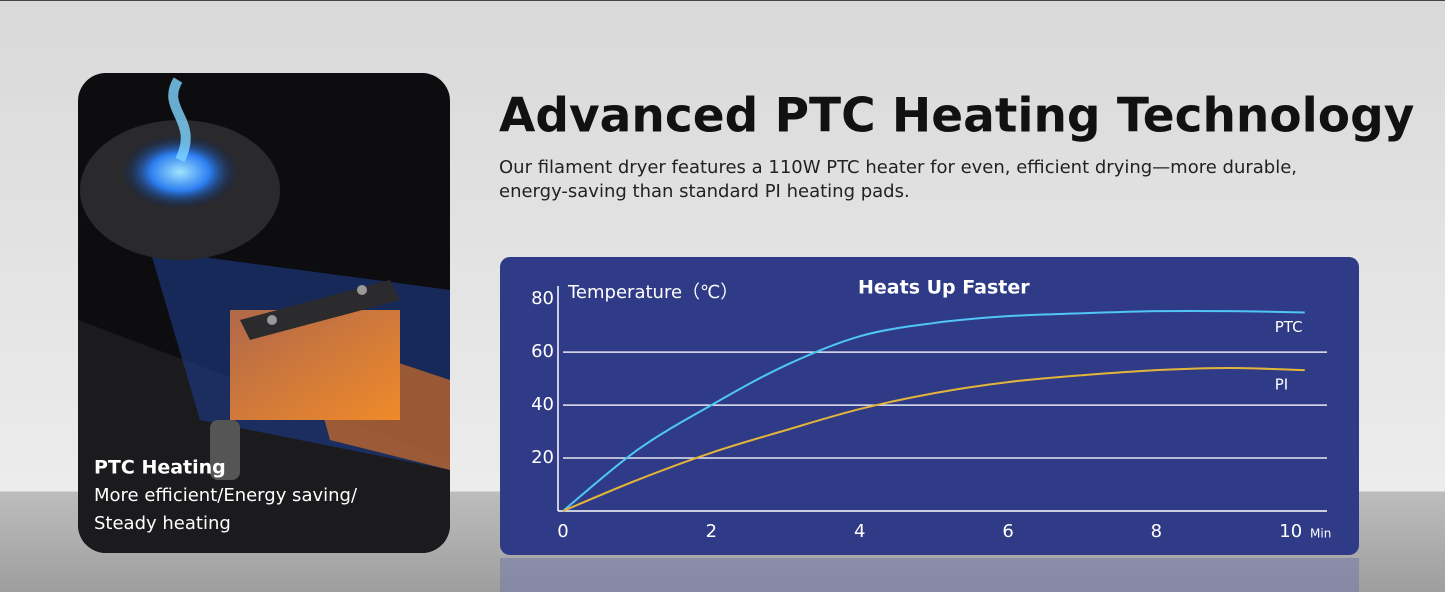 The image size is (1445, 596). Describe the element at coordinates (929, 575) in the screenshot. I see `panel-reflection` at that location.